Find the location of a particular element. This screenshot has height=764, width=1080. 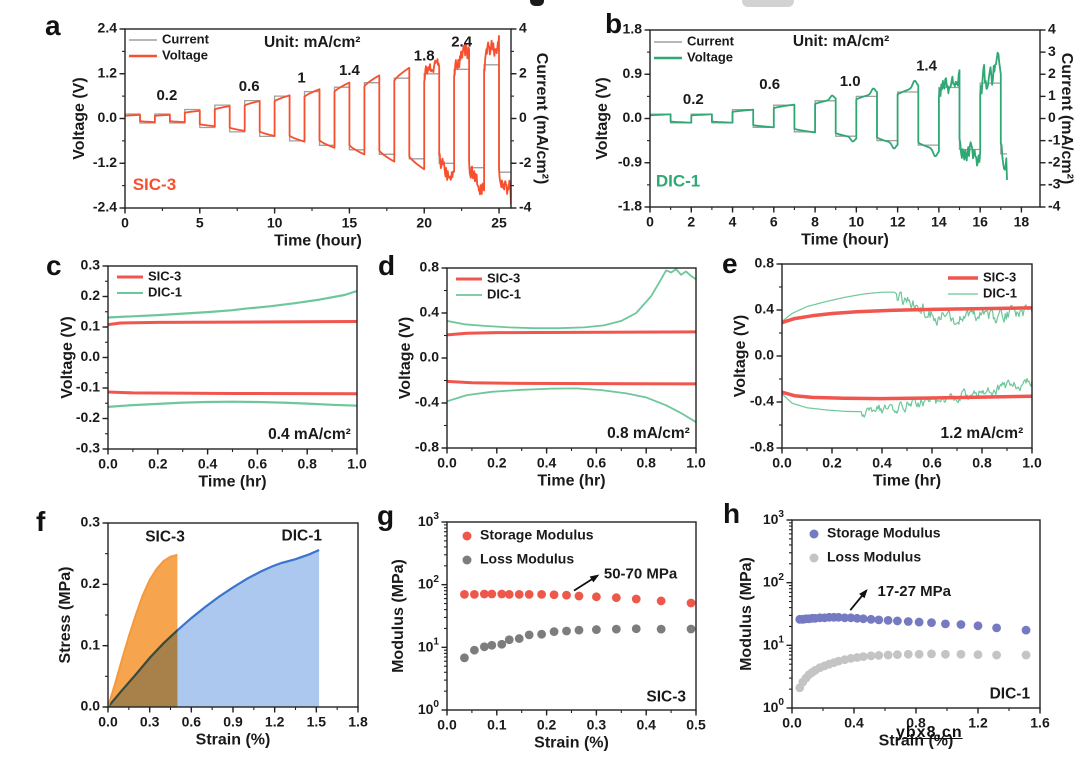

y-tick-label: -2.4 is located at coordinates (105, 207).